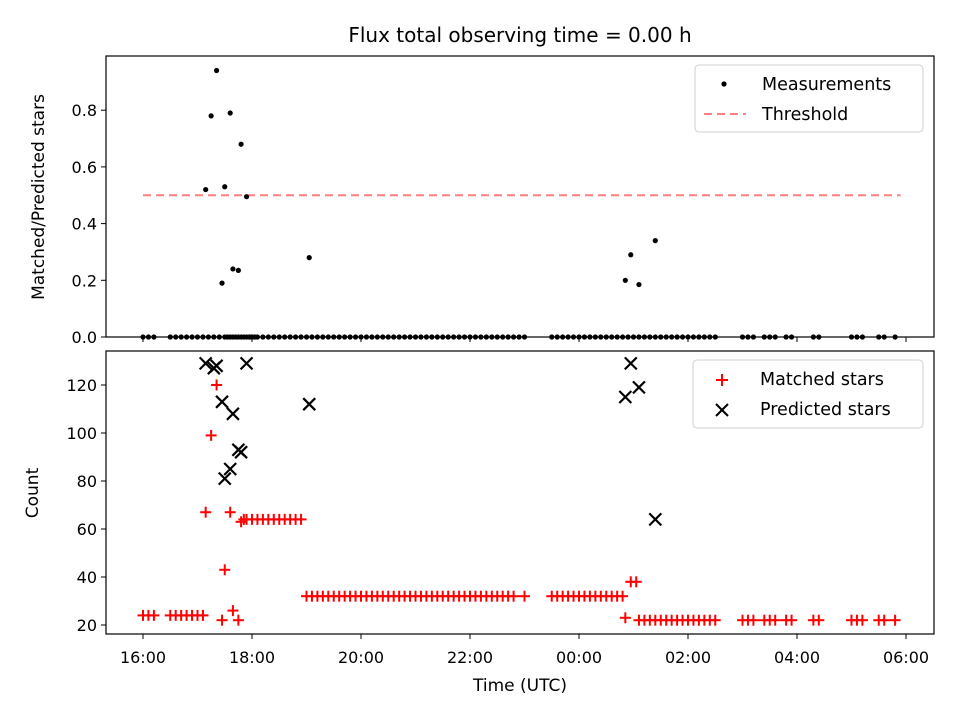 The height and width of the screenshot is (720, 960). What do you see at coordinates (524, 339) in the screenshot?
I see `top-x-ticks` at bounding box center [524, 339].